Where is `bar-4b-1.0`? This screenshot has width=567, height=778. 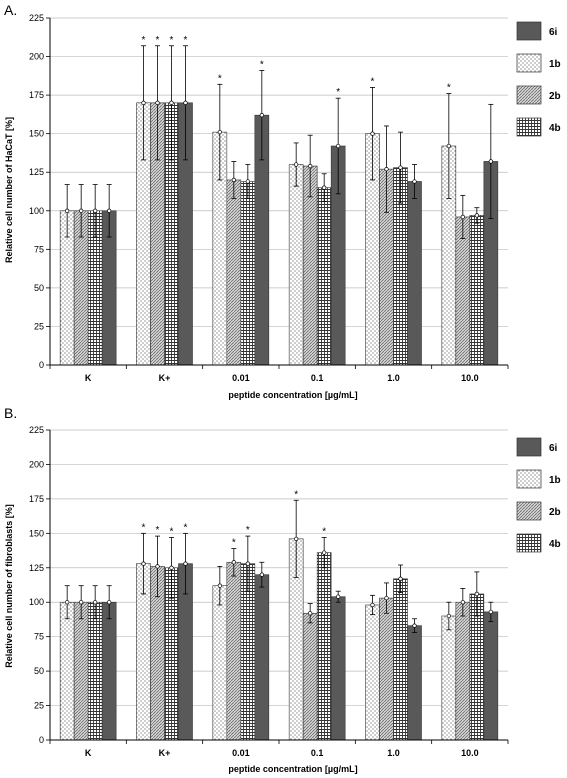 bar-4b-1.0 is located at coordinates (400, 659).